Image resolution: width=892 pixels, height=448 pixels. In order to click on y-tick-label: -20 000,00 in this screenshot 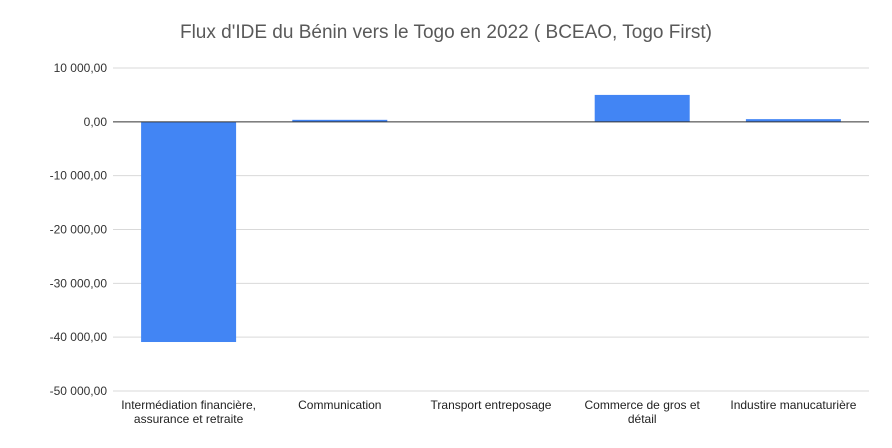, I will do `click(79, 230)`.